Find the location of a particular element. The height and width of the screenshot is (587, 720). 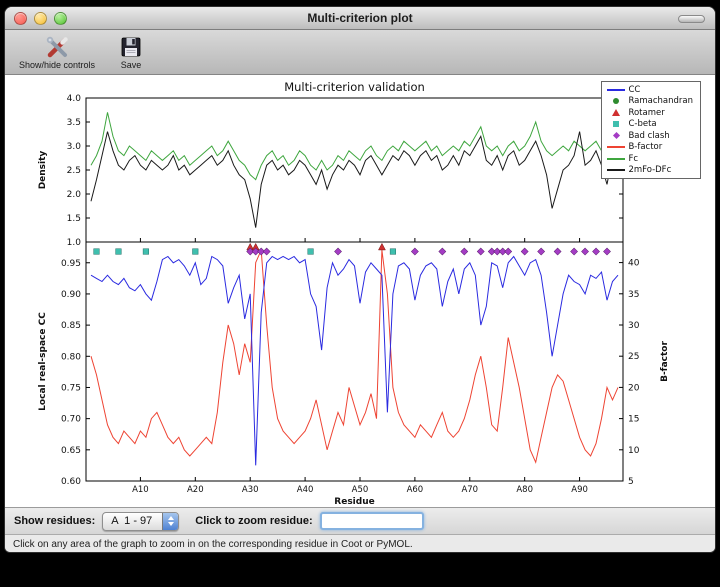

svg-text: 0.95 is located at coordinates (71, 264).